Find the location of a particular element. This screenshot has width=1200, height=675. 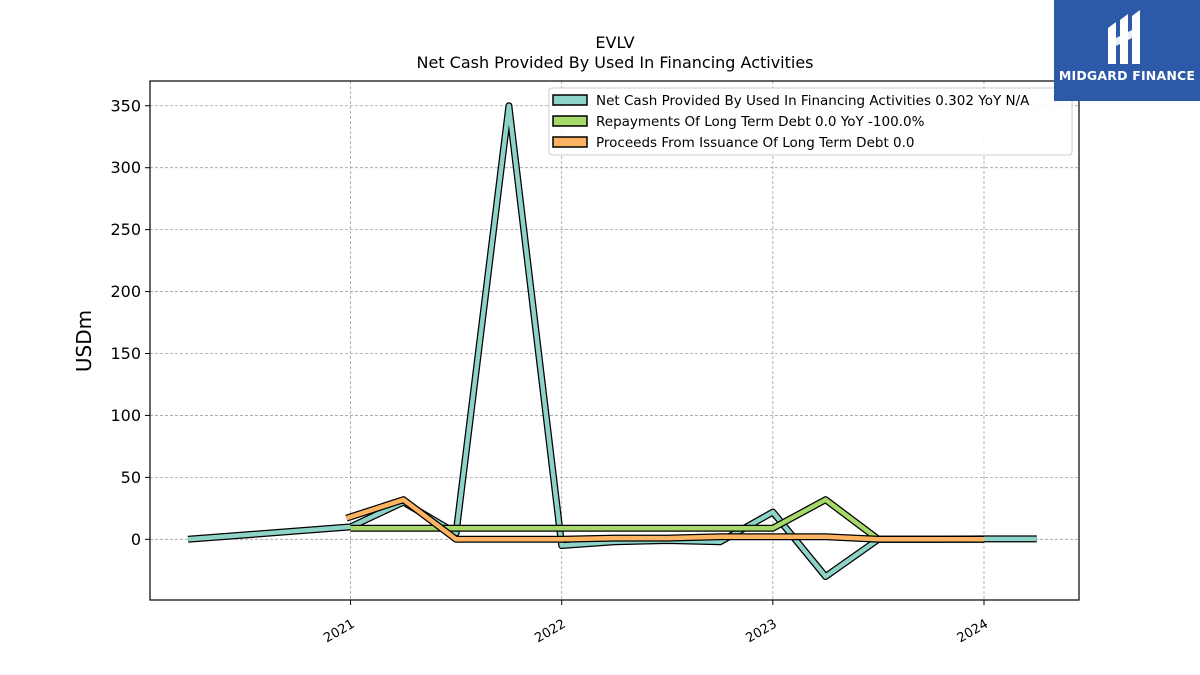

series-3-stroke is located at coordinates (664, 519).